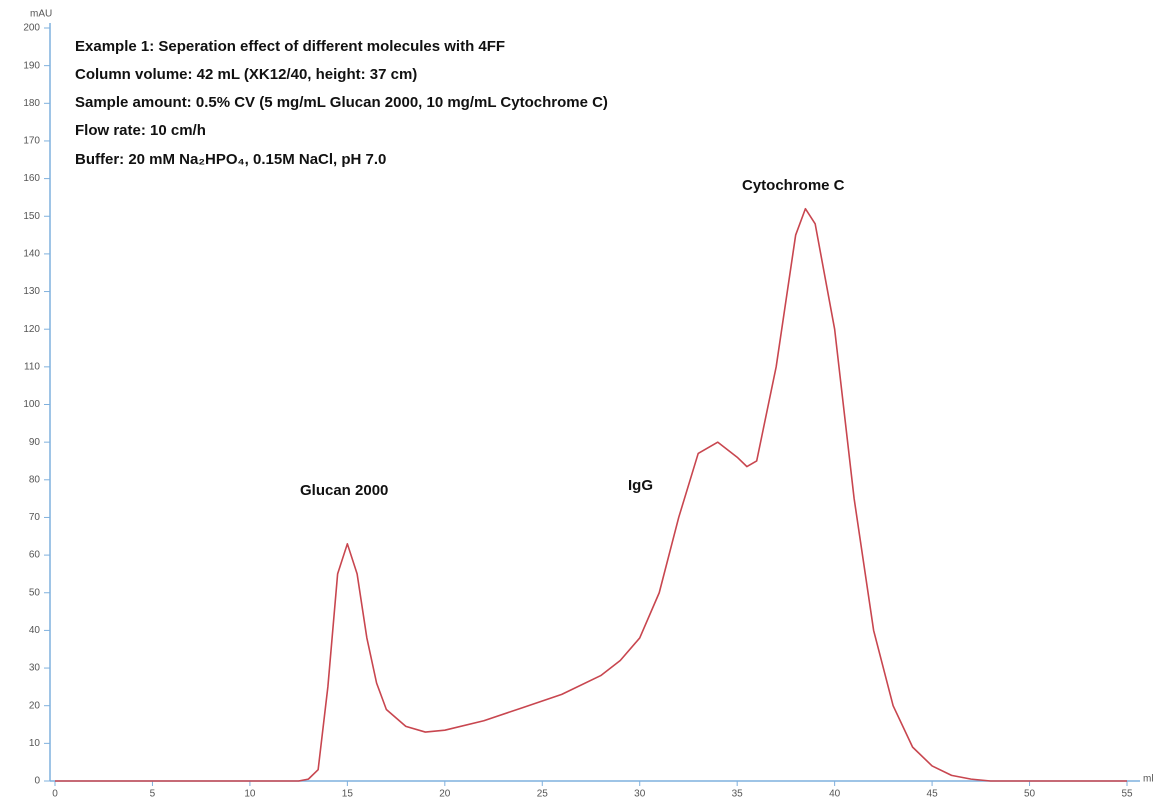 This screenshot has height=802, width=1155. What do you see at coordinates (37, 781) in the screenshot?
I see `y-tick-label: 0` at bounding box center [37, 781].